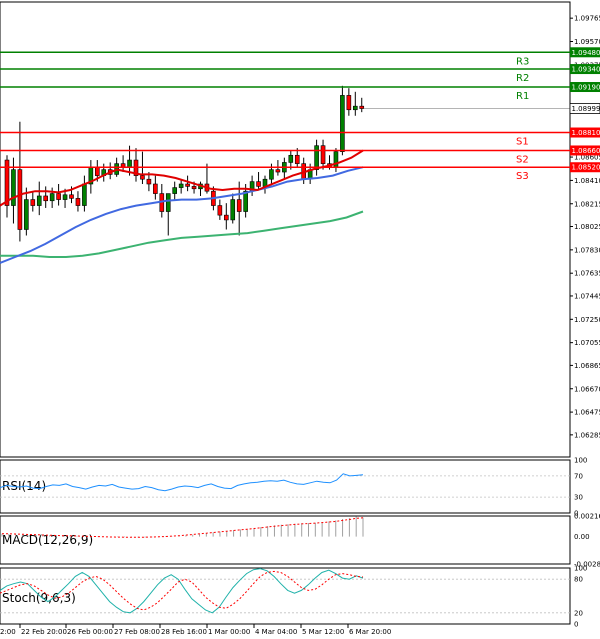 The height and width of the screenshot is (639, 600). I want to click on level-name-r1: R1, so click(522, 96).